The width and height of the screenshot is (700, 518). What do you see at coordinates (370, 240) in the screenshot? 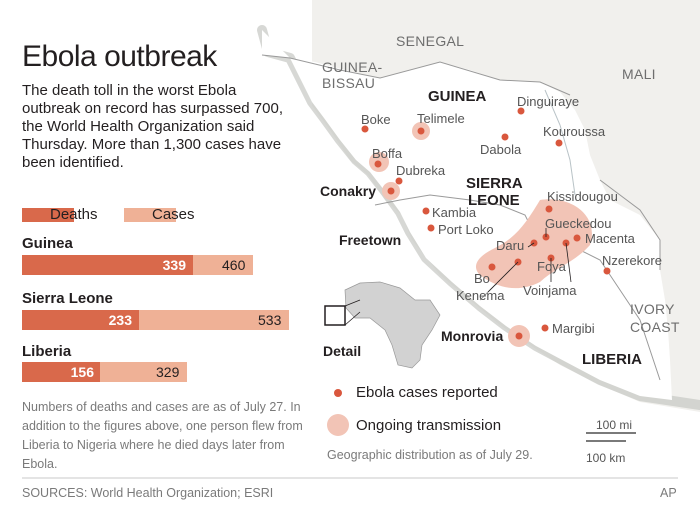
I see `city-freetown: Freetown` at bounding box center [370, 240].